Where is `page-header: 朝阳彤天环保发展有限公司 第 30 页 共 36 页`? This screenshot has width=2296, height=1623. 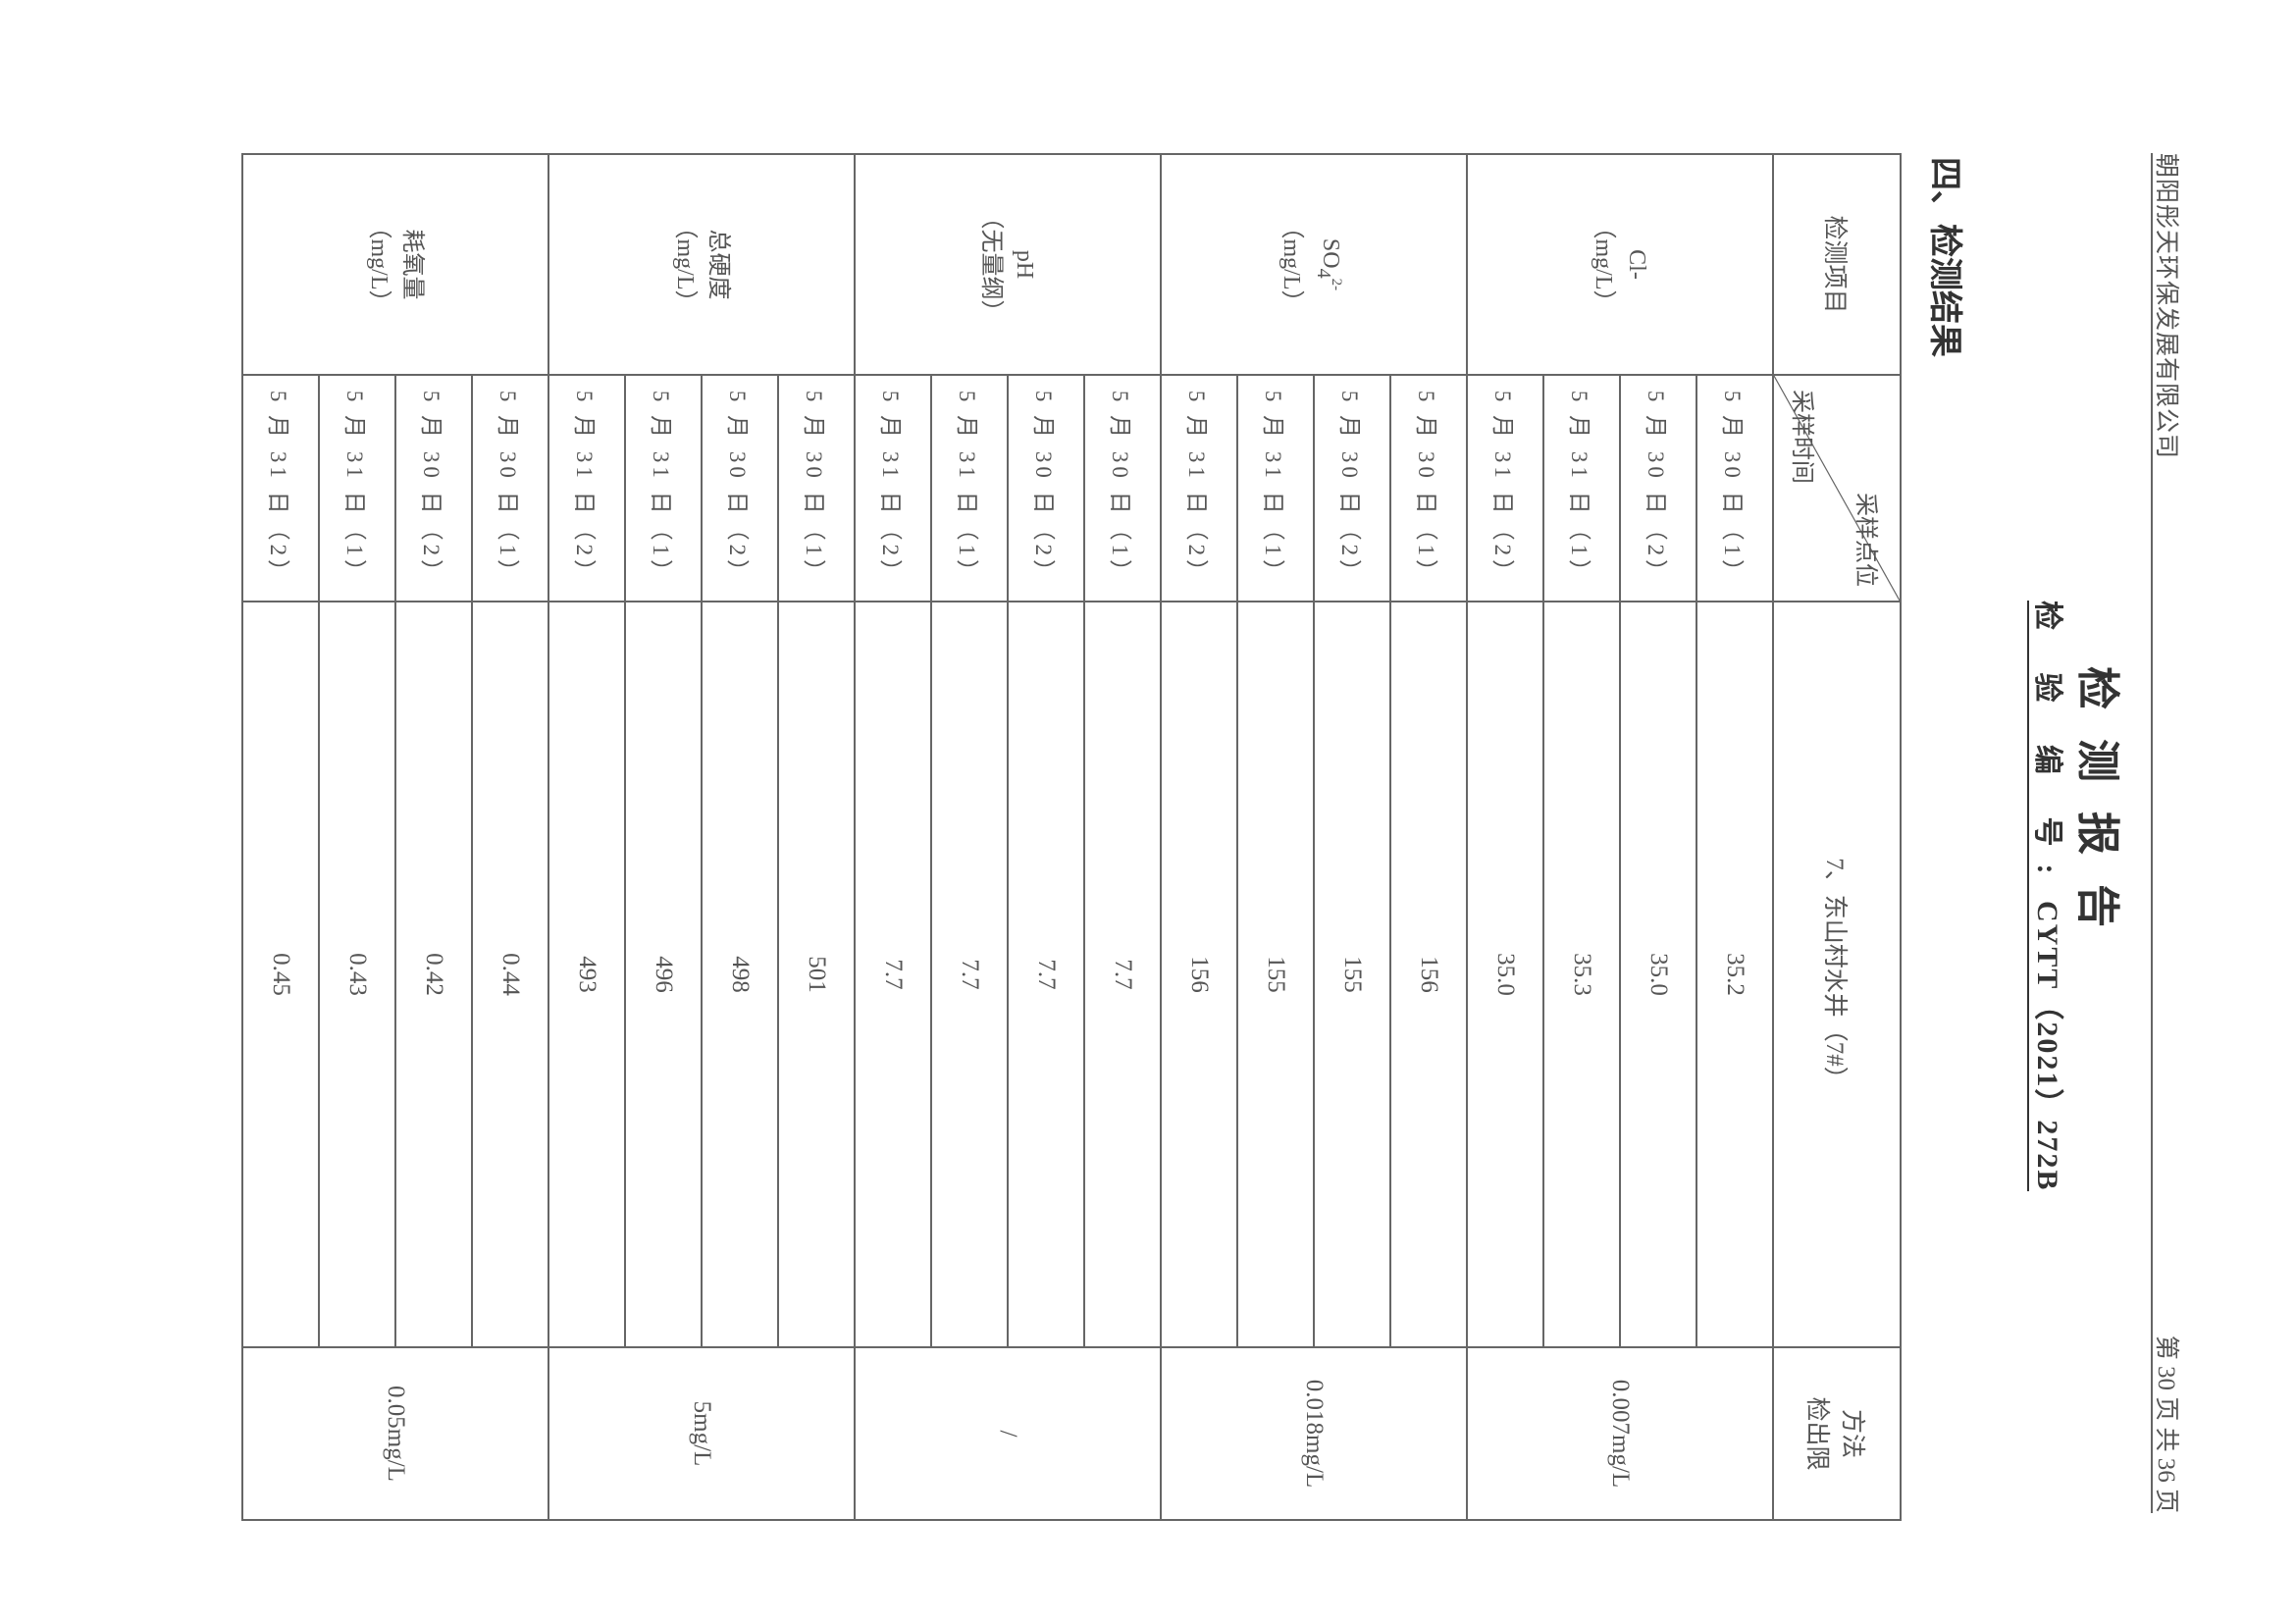
page-header: 朝阳彤天环保发展有限公司 第 30 页 共 36 页 is located at coordinates (2168, 833).